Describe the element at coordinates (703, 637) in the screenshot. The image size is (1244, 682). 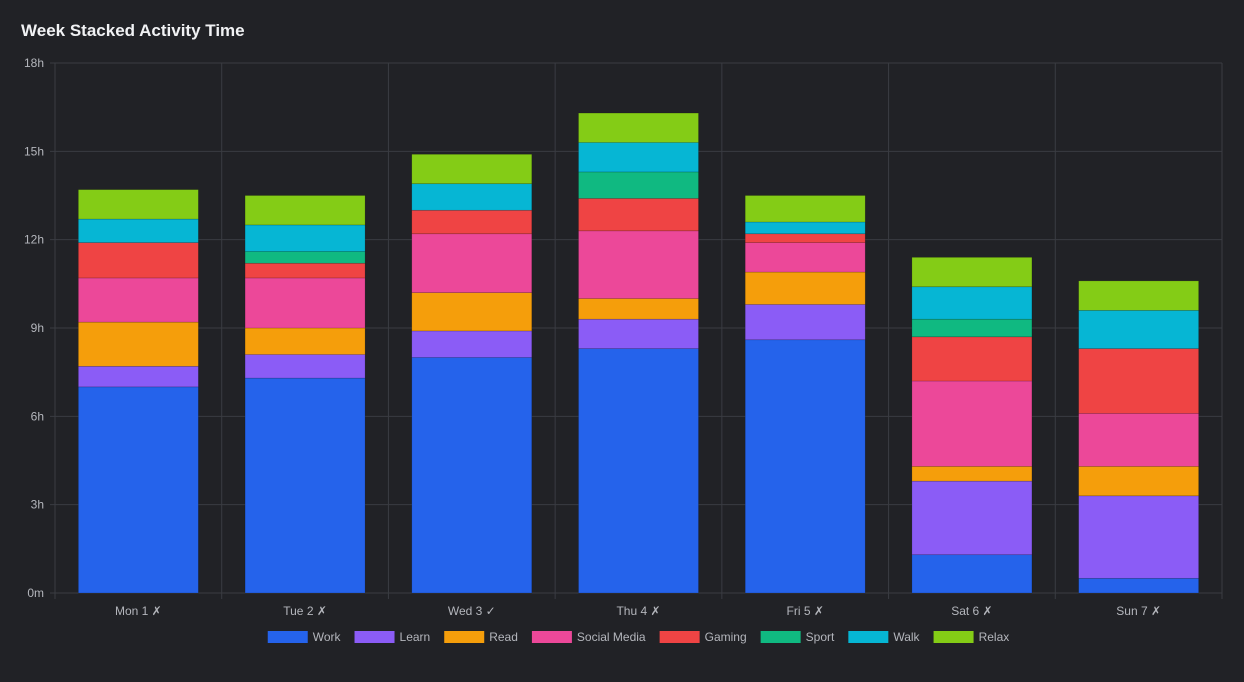
I see `legend-item: Gaming` at that location.